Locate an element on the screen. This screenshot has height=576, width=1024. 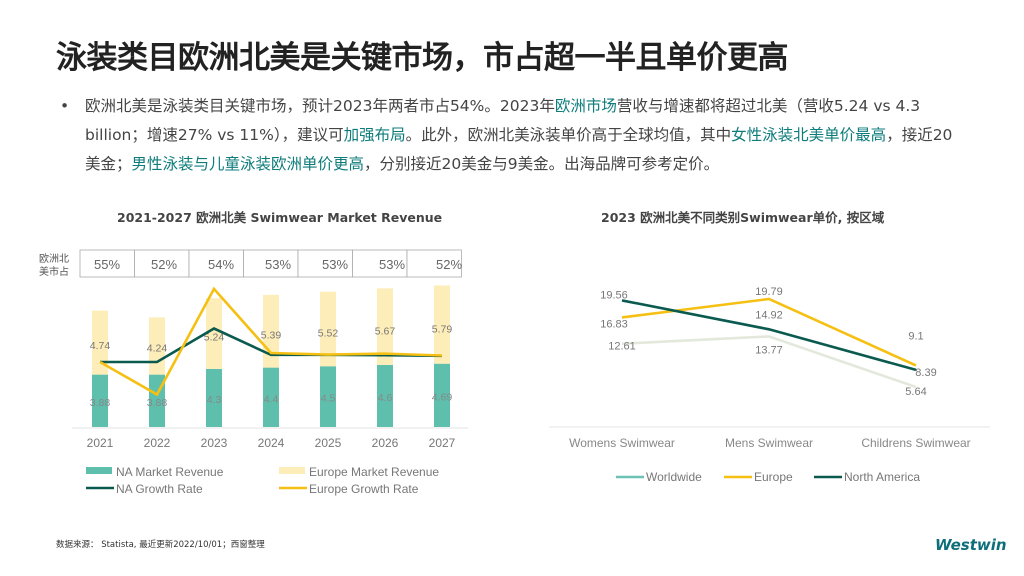
x-tick-label: 2022 is located at coordinates (157, 443).